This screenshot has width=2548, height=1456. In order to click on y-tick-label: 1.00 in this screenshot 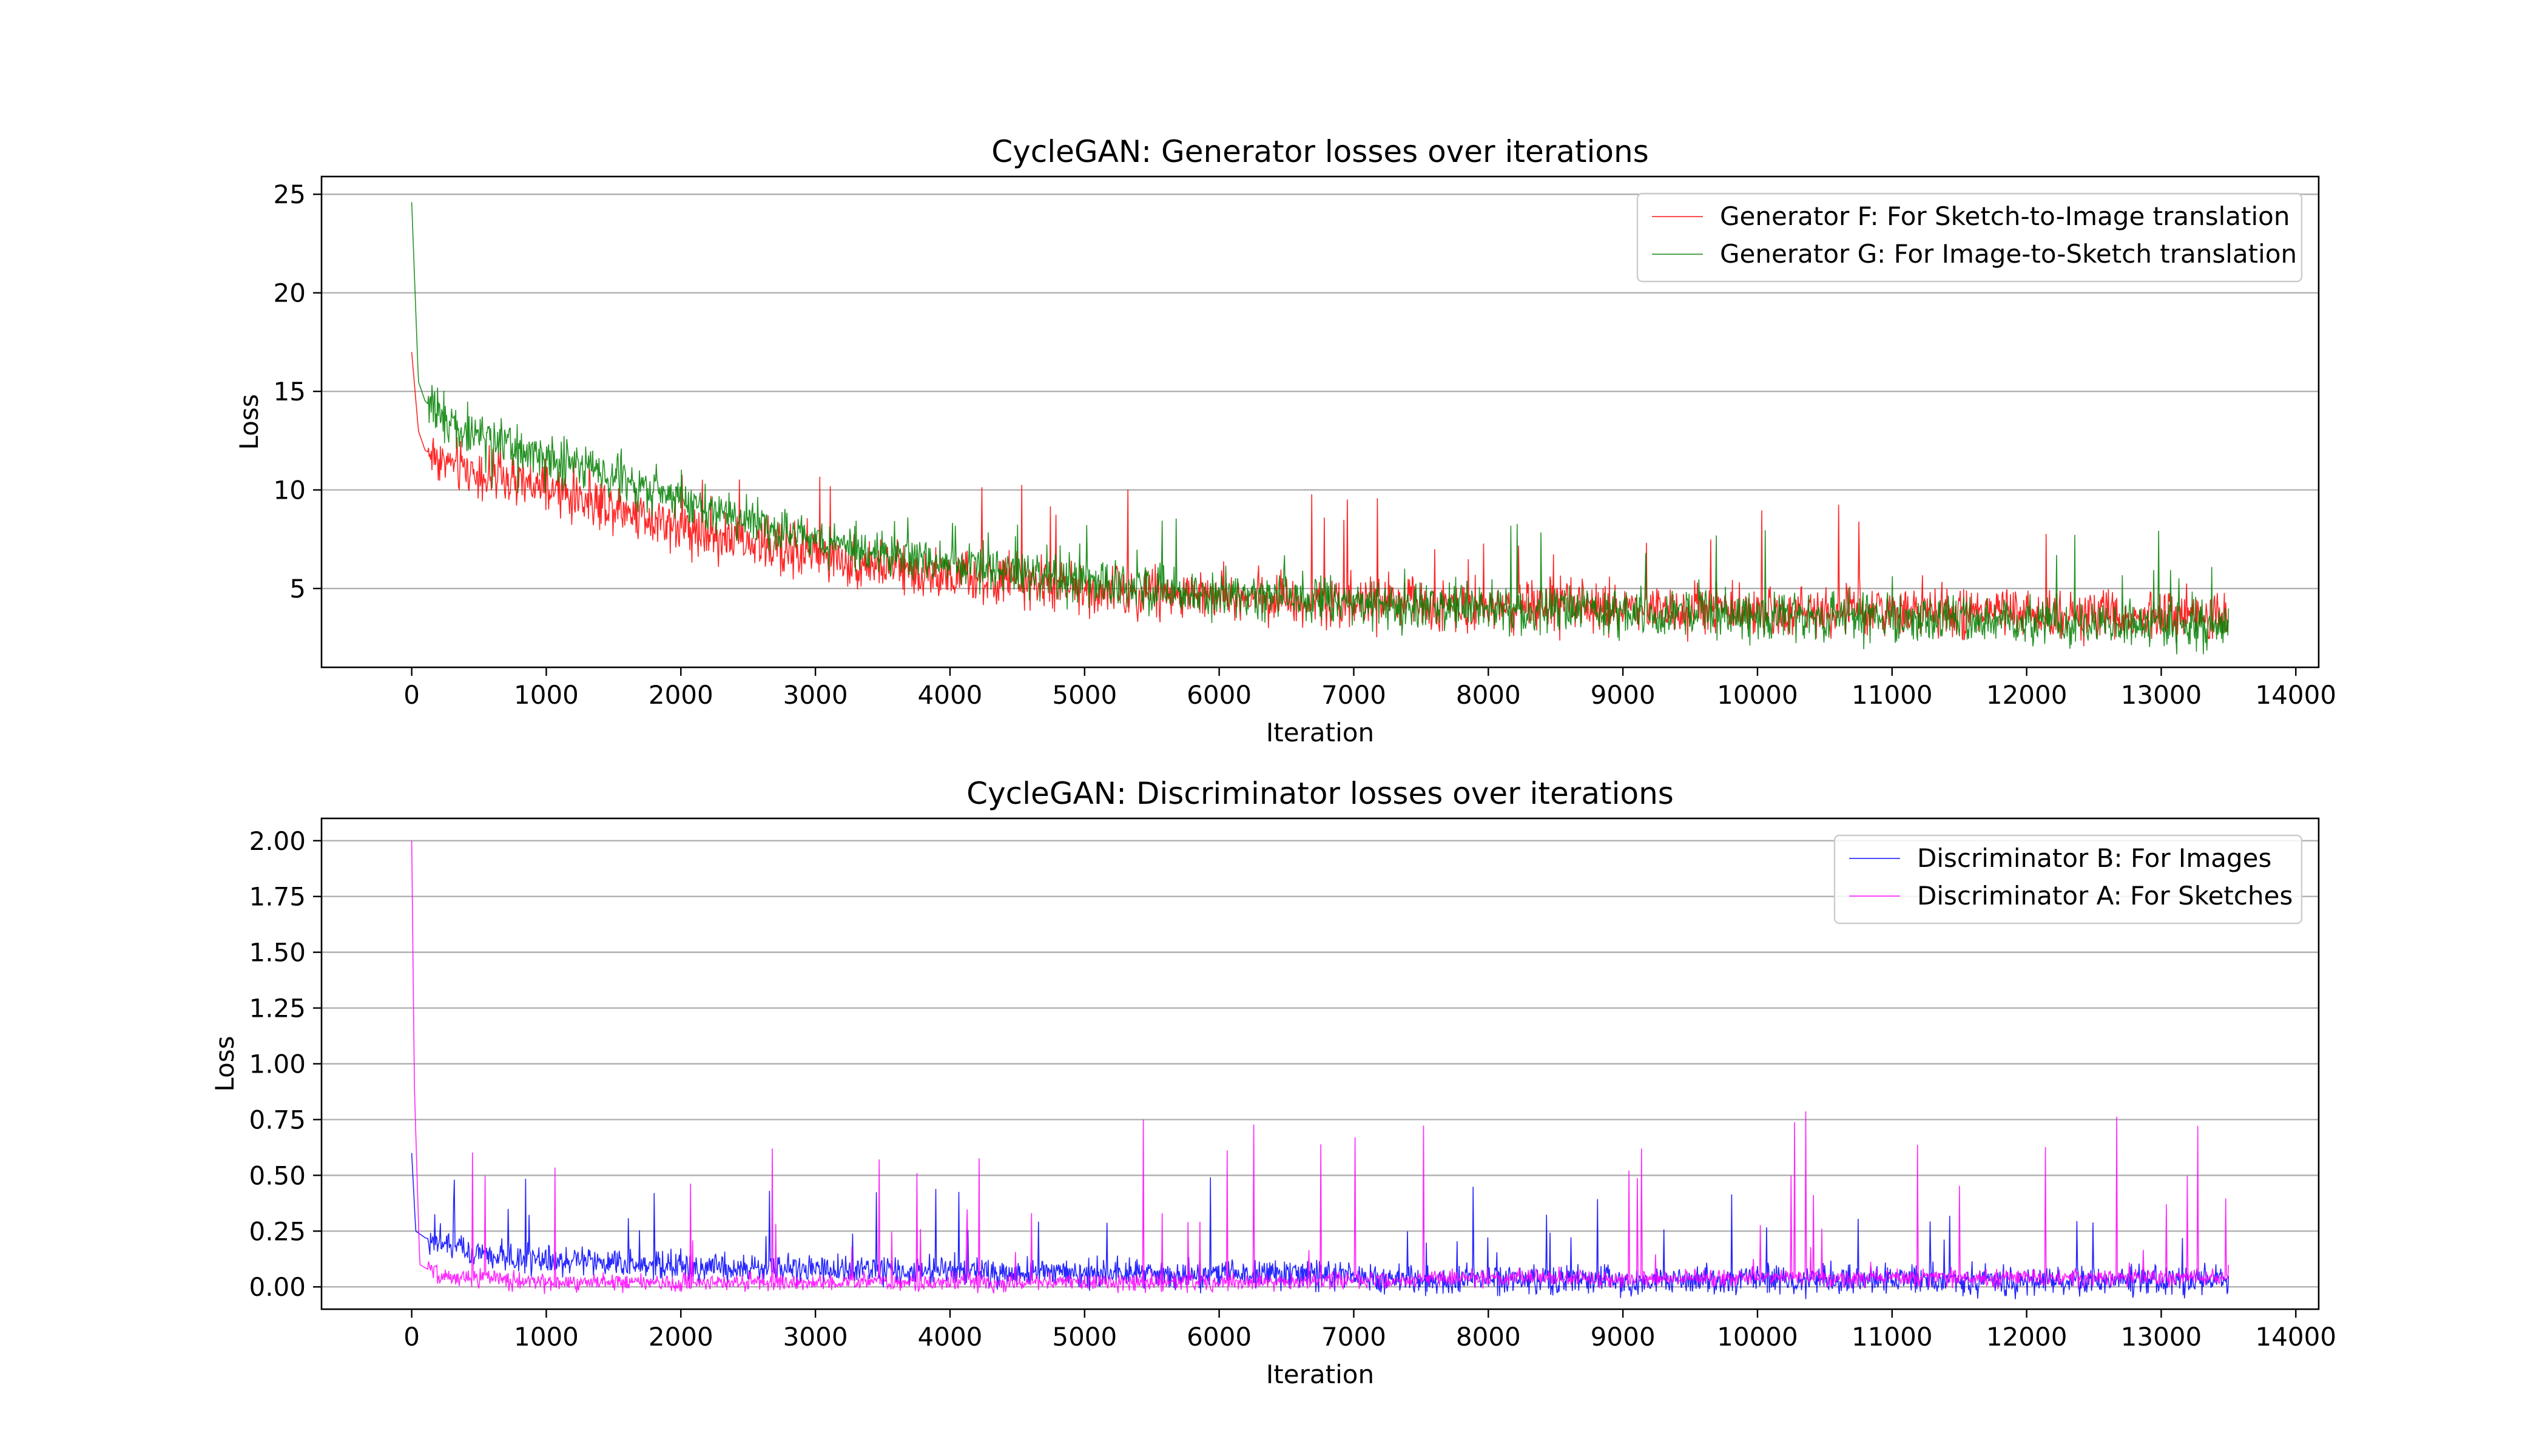, I will do `click(277, 1064)`.